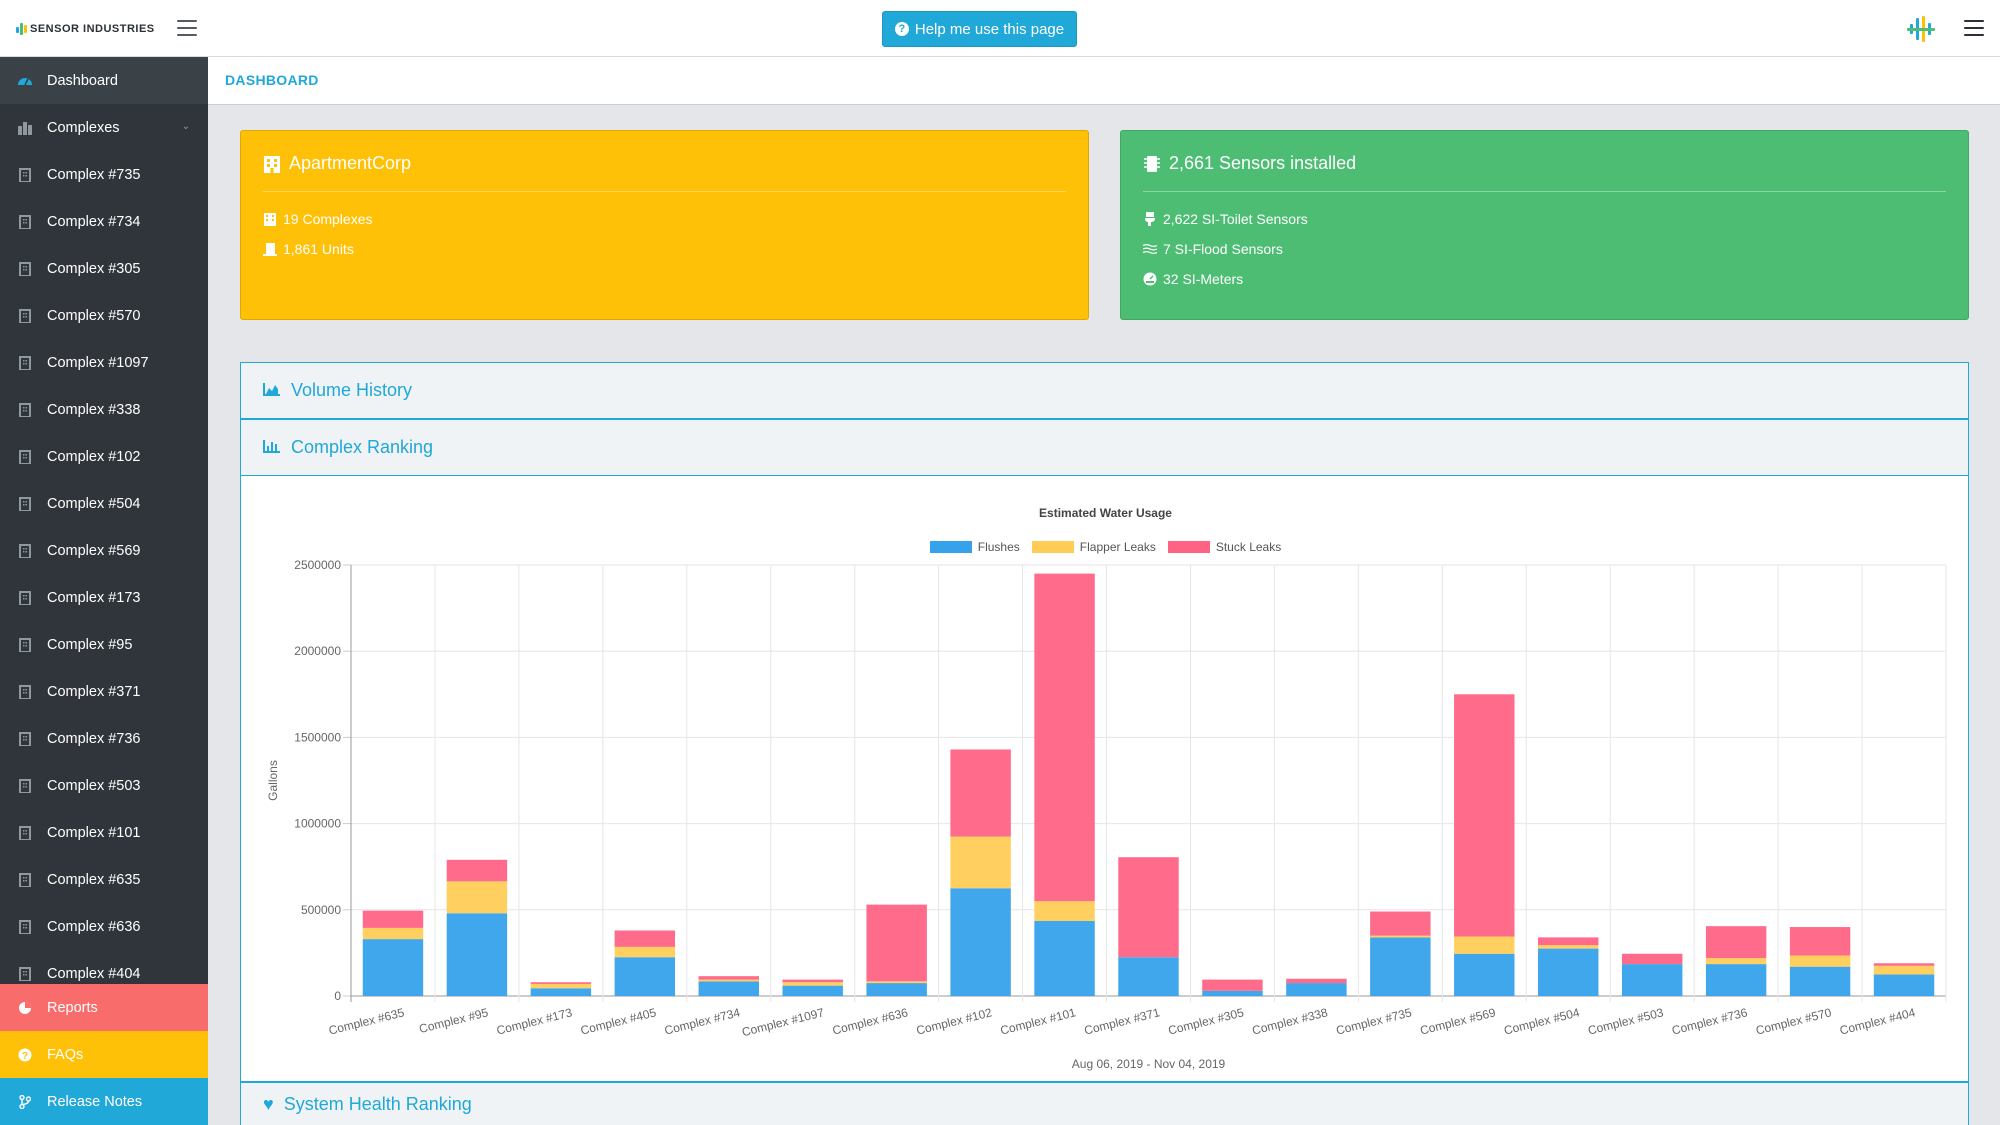 This screenshot has height=1125, width=2000. What do you see at coordinates (308, 249) in the screenshot?
I see `units-count-line: 1,861 Units` at bounding box center [308, 249].